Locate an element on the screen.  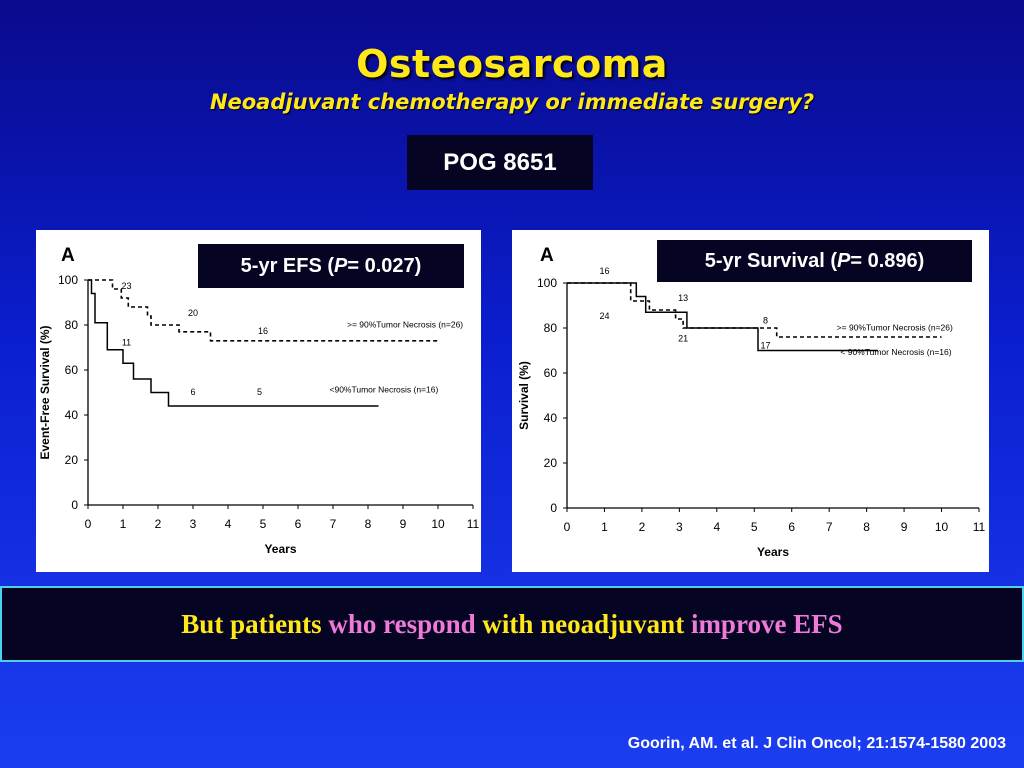
survival-stat-label: 5-yr Survival (P = 0.896) is located at coordinates (814, 261).